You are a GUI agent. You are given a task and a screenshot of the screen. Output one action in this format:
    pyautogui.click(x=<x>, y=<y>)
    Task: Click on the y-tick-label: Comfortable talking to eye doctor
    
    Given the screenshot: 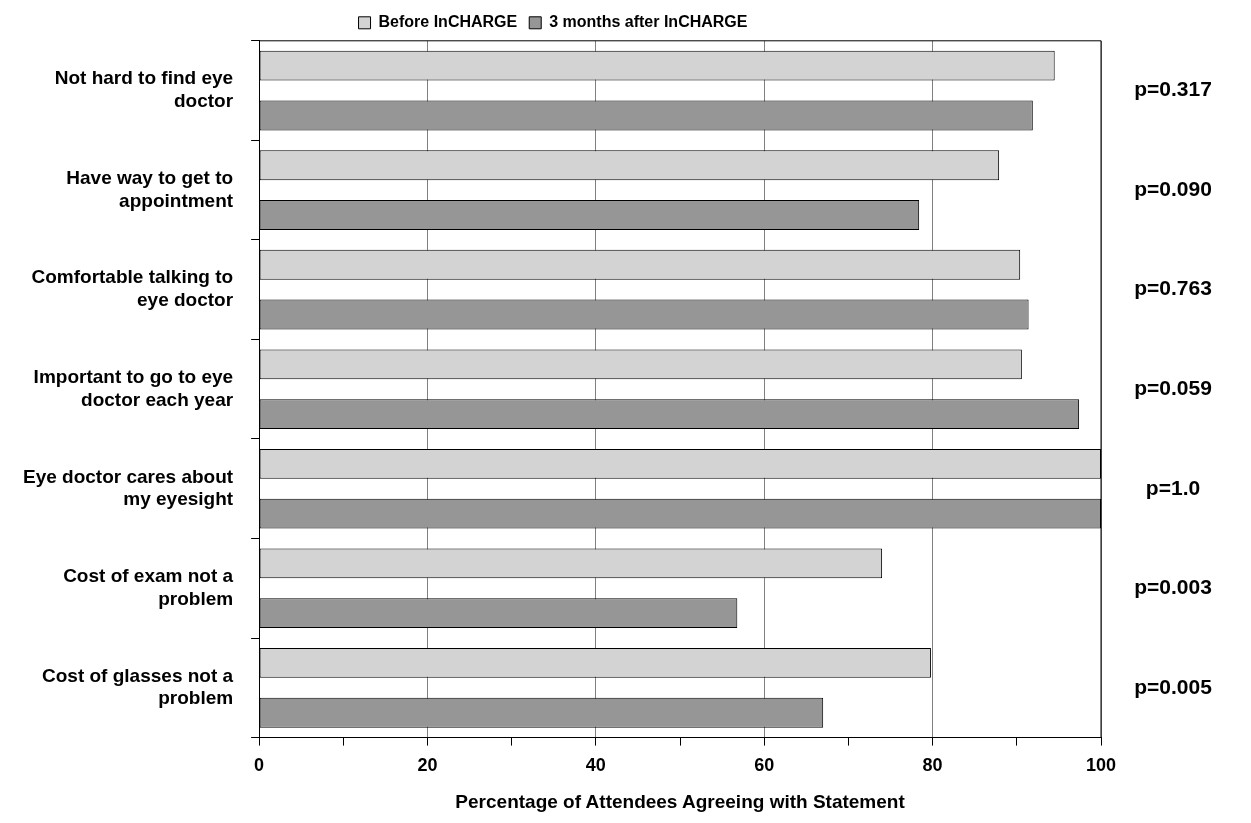 What is the action you would take?
    pyautogui.click(x=132, y=288)
    